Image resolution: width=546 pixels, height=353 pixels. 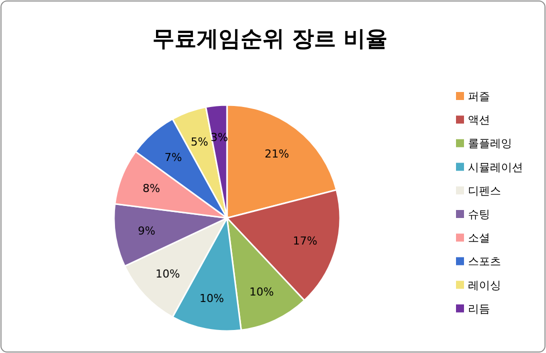 I want to click on legend-label: 디펜스, so click(x=484, y=191).